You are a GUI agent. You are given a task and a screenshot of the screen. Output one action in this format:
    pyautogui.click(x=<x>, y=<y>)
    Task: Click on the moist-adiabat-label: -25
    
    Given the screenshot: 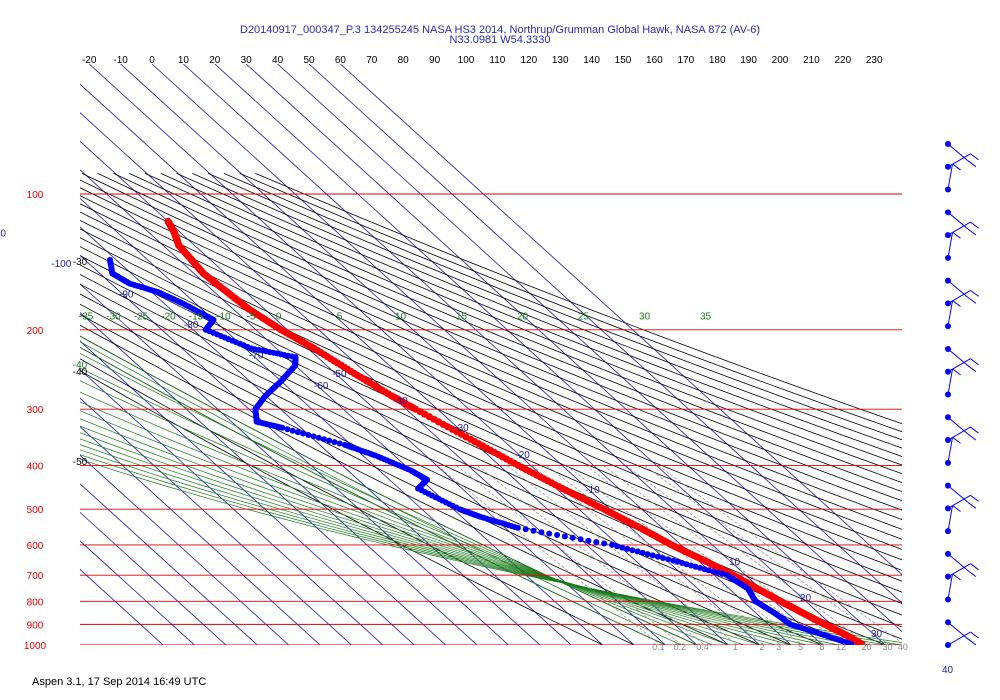 What is the action you would take?
    pyautogui.click(x=141, y=317)
    